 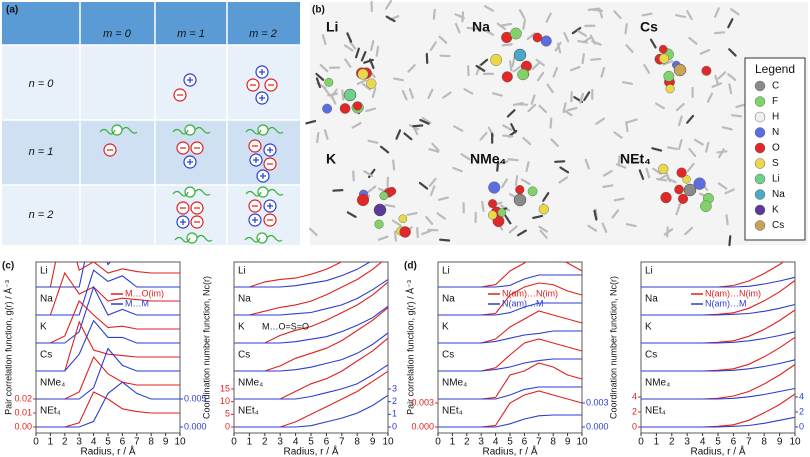 What do you see at coordinates (227, 426) in the screenshot?
I see `y-tick-label: 0` at bounding box center [227, 426].